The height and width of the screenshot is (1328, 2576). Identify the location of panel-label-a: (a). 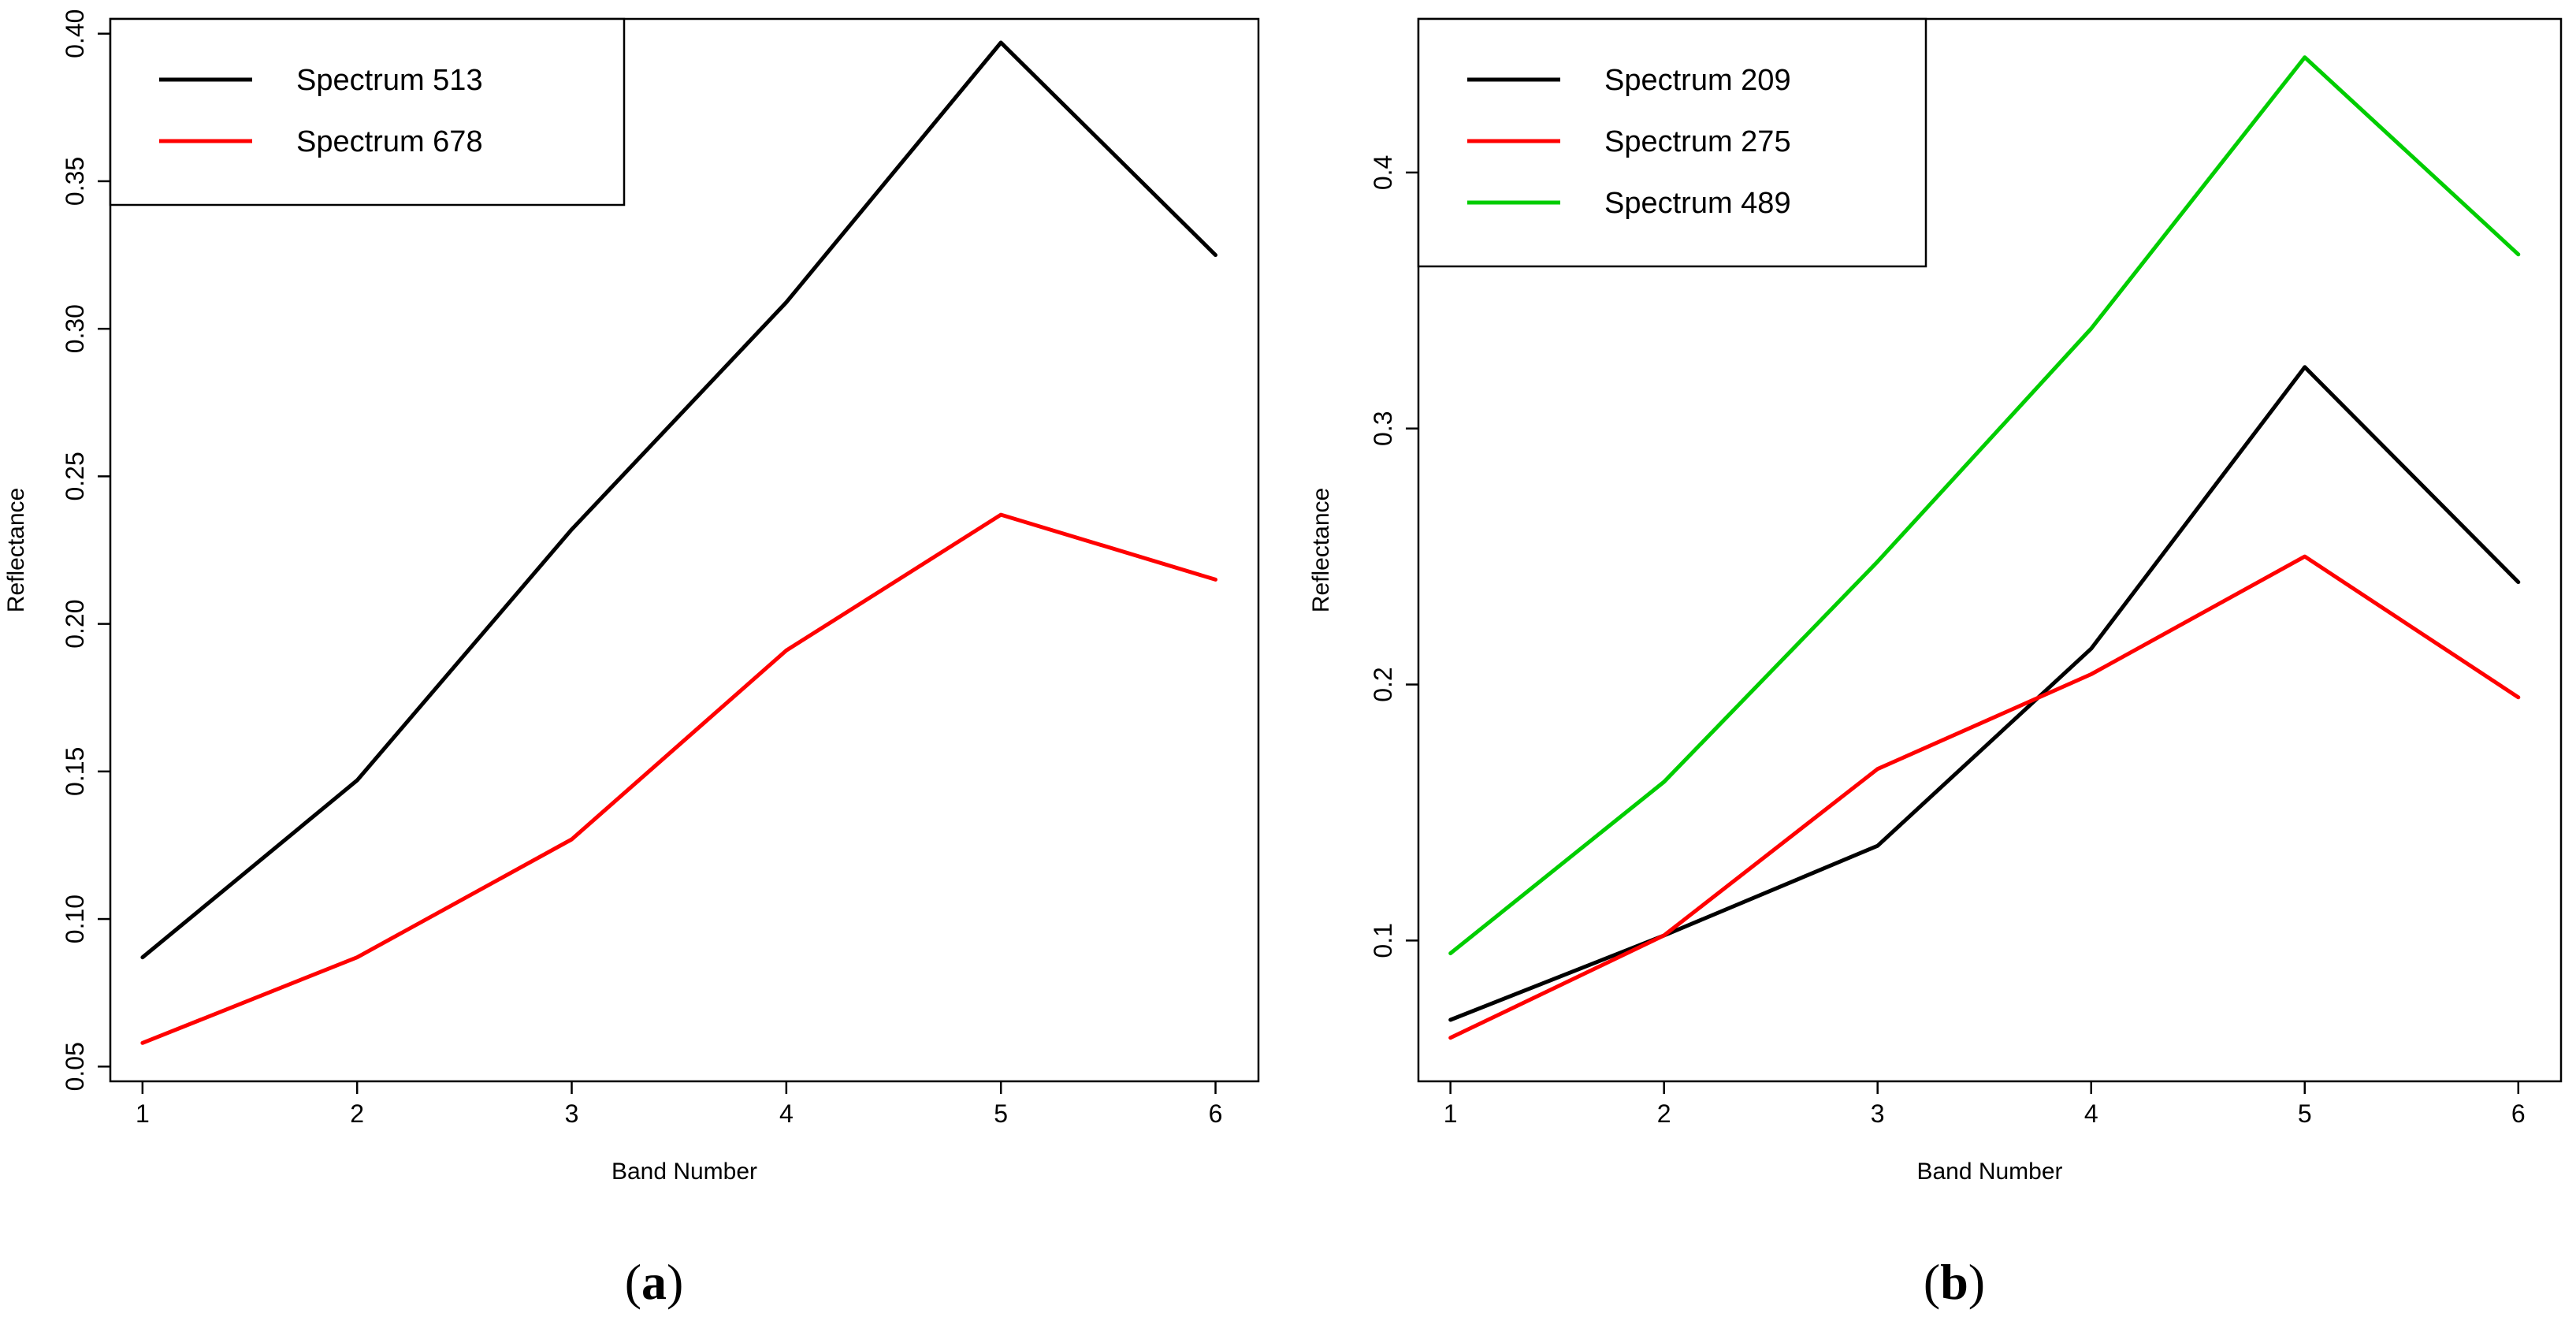
(654, 1282).